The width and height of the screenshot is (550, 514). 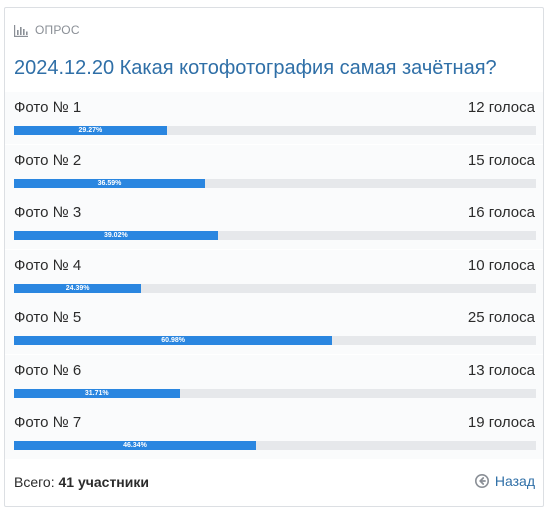 I want to click on option-bar-fill: 46.34%, so click(x=135, y=445).